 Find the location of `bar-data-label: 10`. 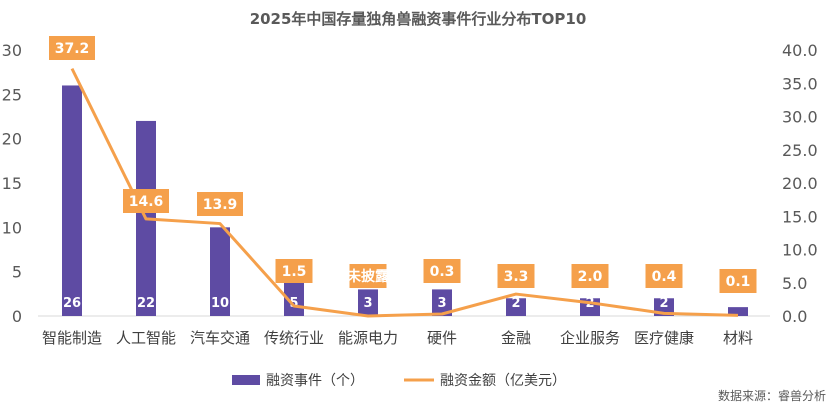

bar-data-label: 10 is located at coordinates (220, 303).